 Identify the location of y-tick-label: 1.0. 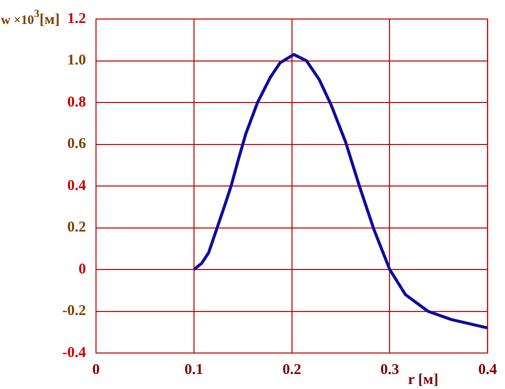
(76, 60).